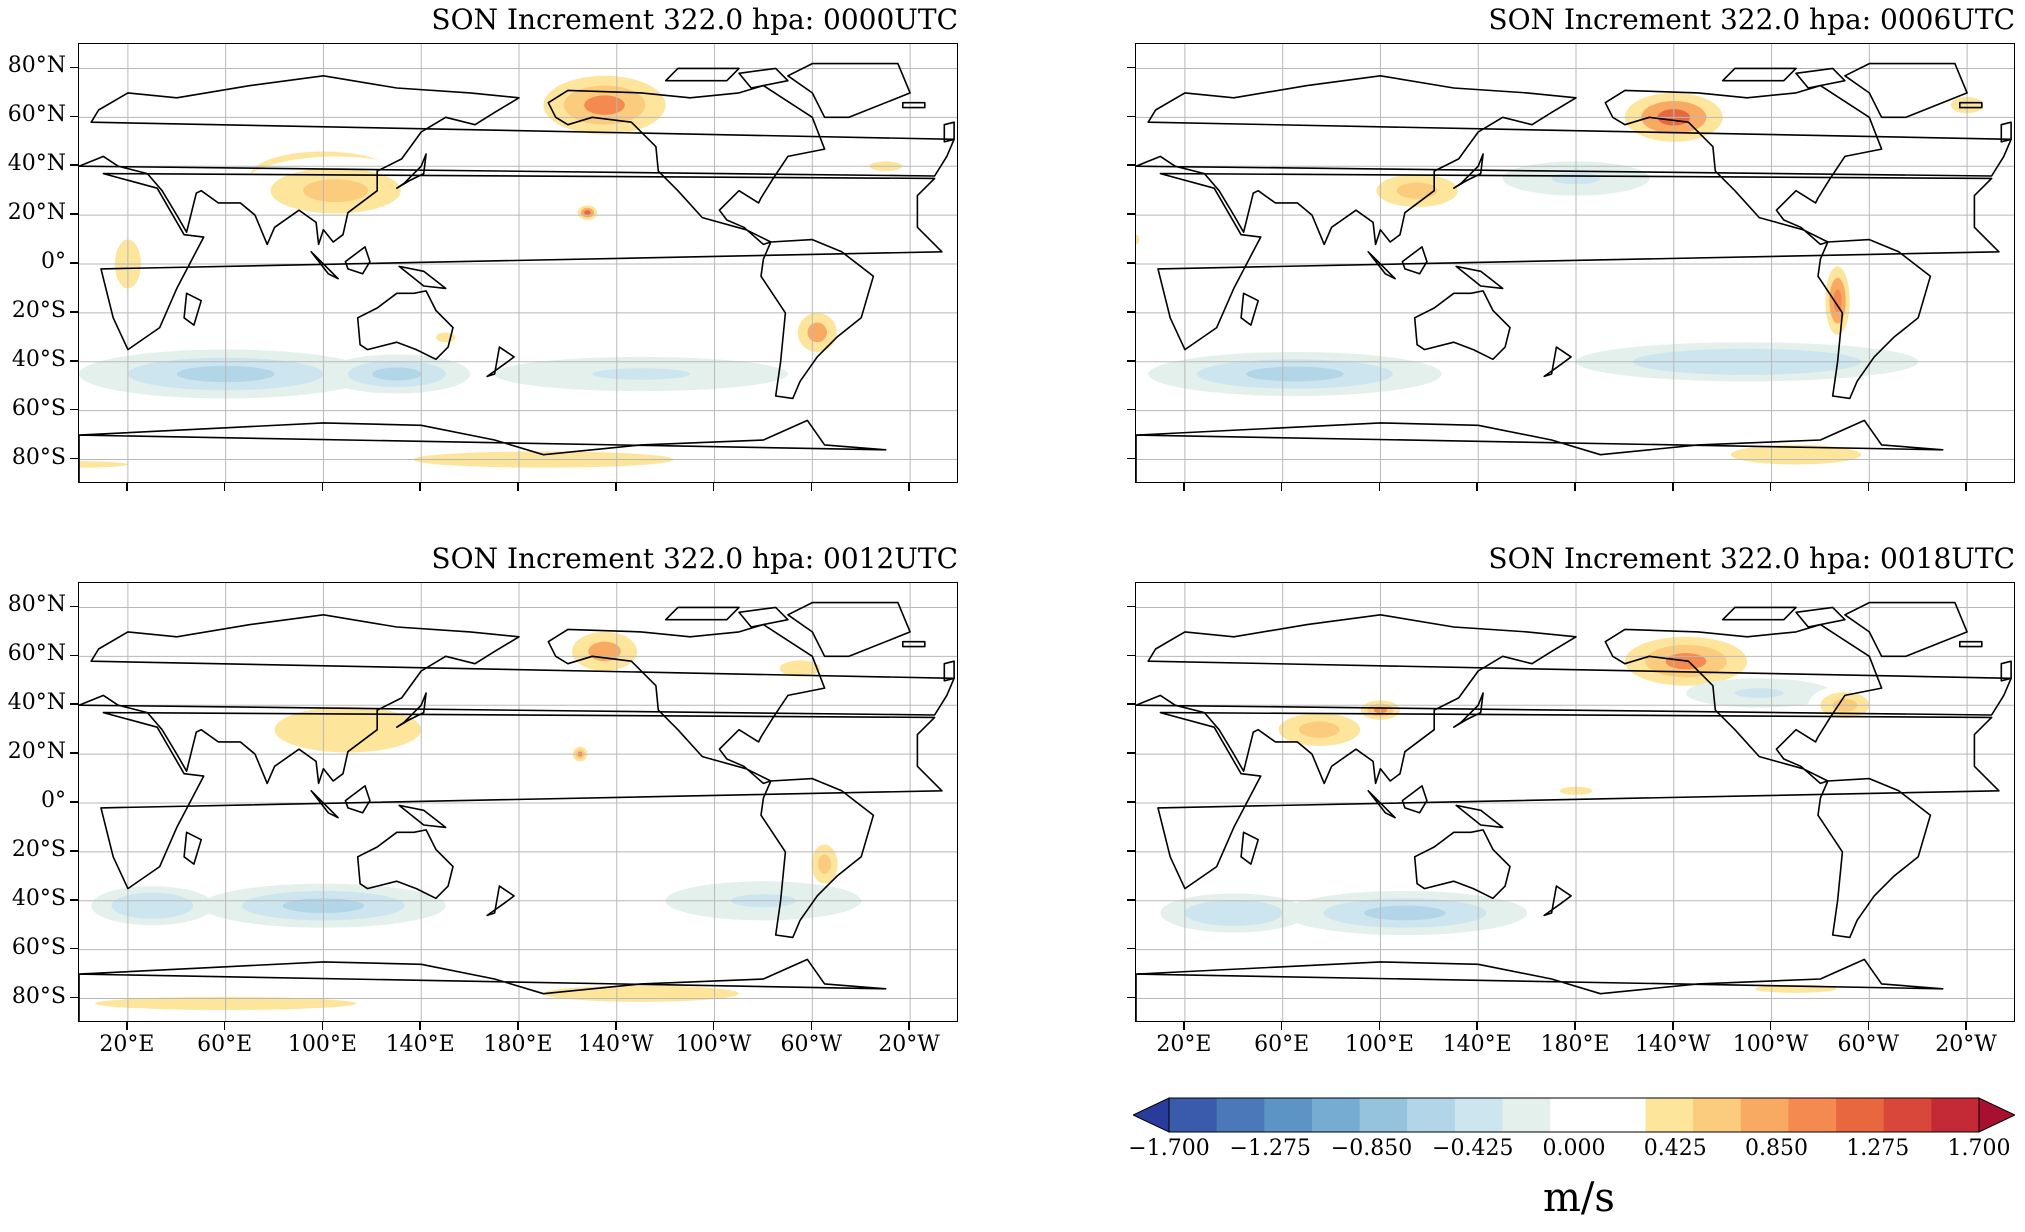 The image size is (2025, 1232). I want to click on lat-tick-label: 60°N, so click(36, 654).